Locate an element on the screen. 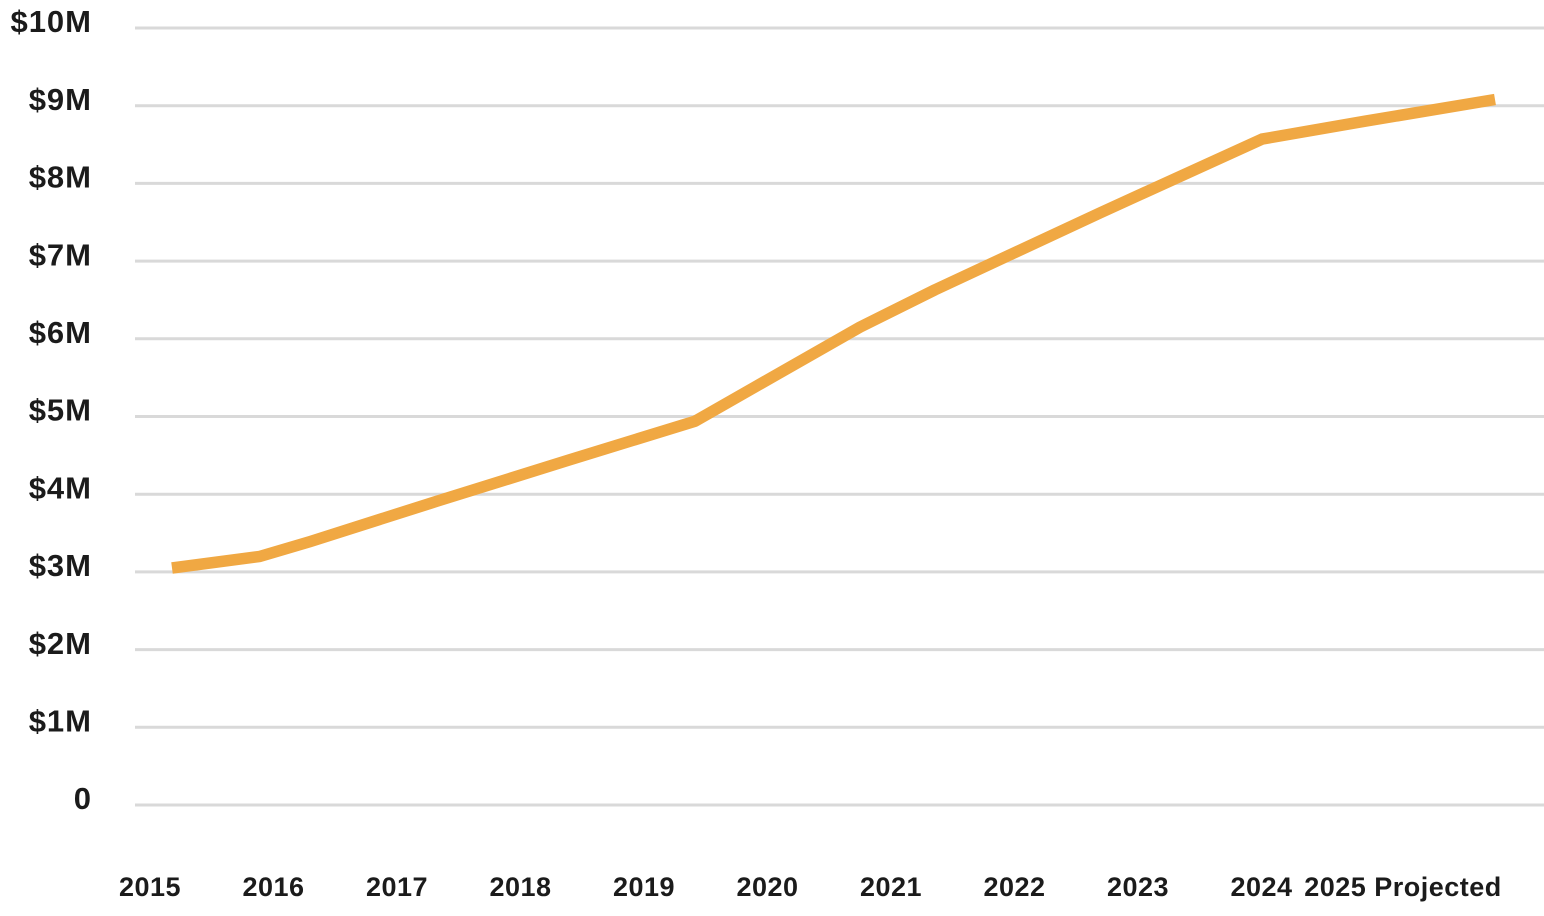 The image size is (1544, 916). y-axis-tick-label: $10M is located at coordinates (51, 21).